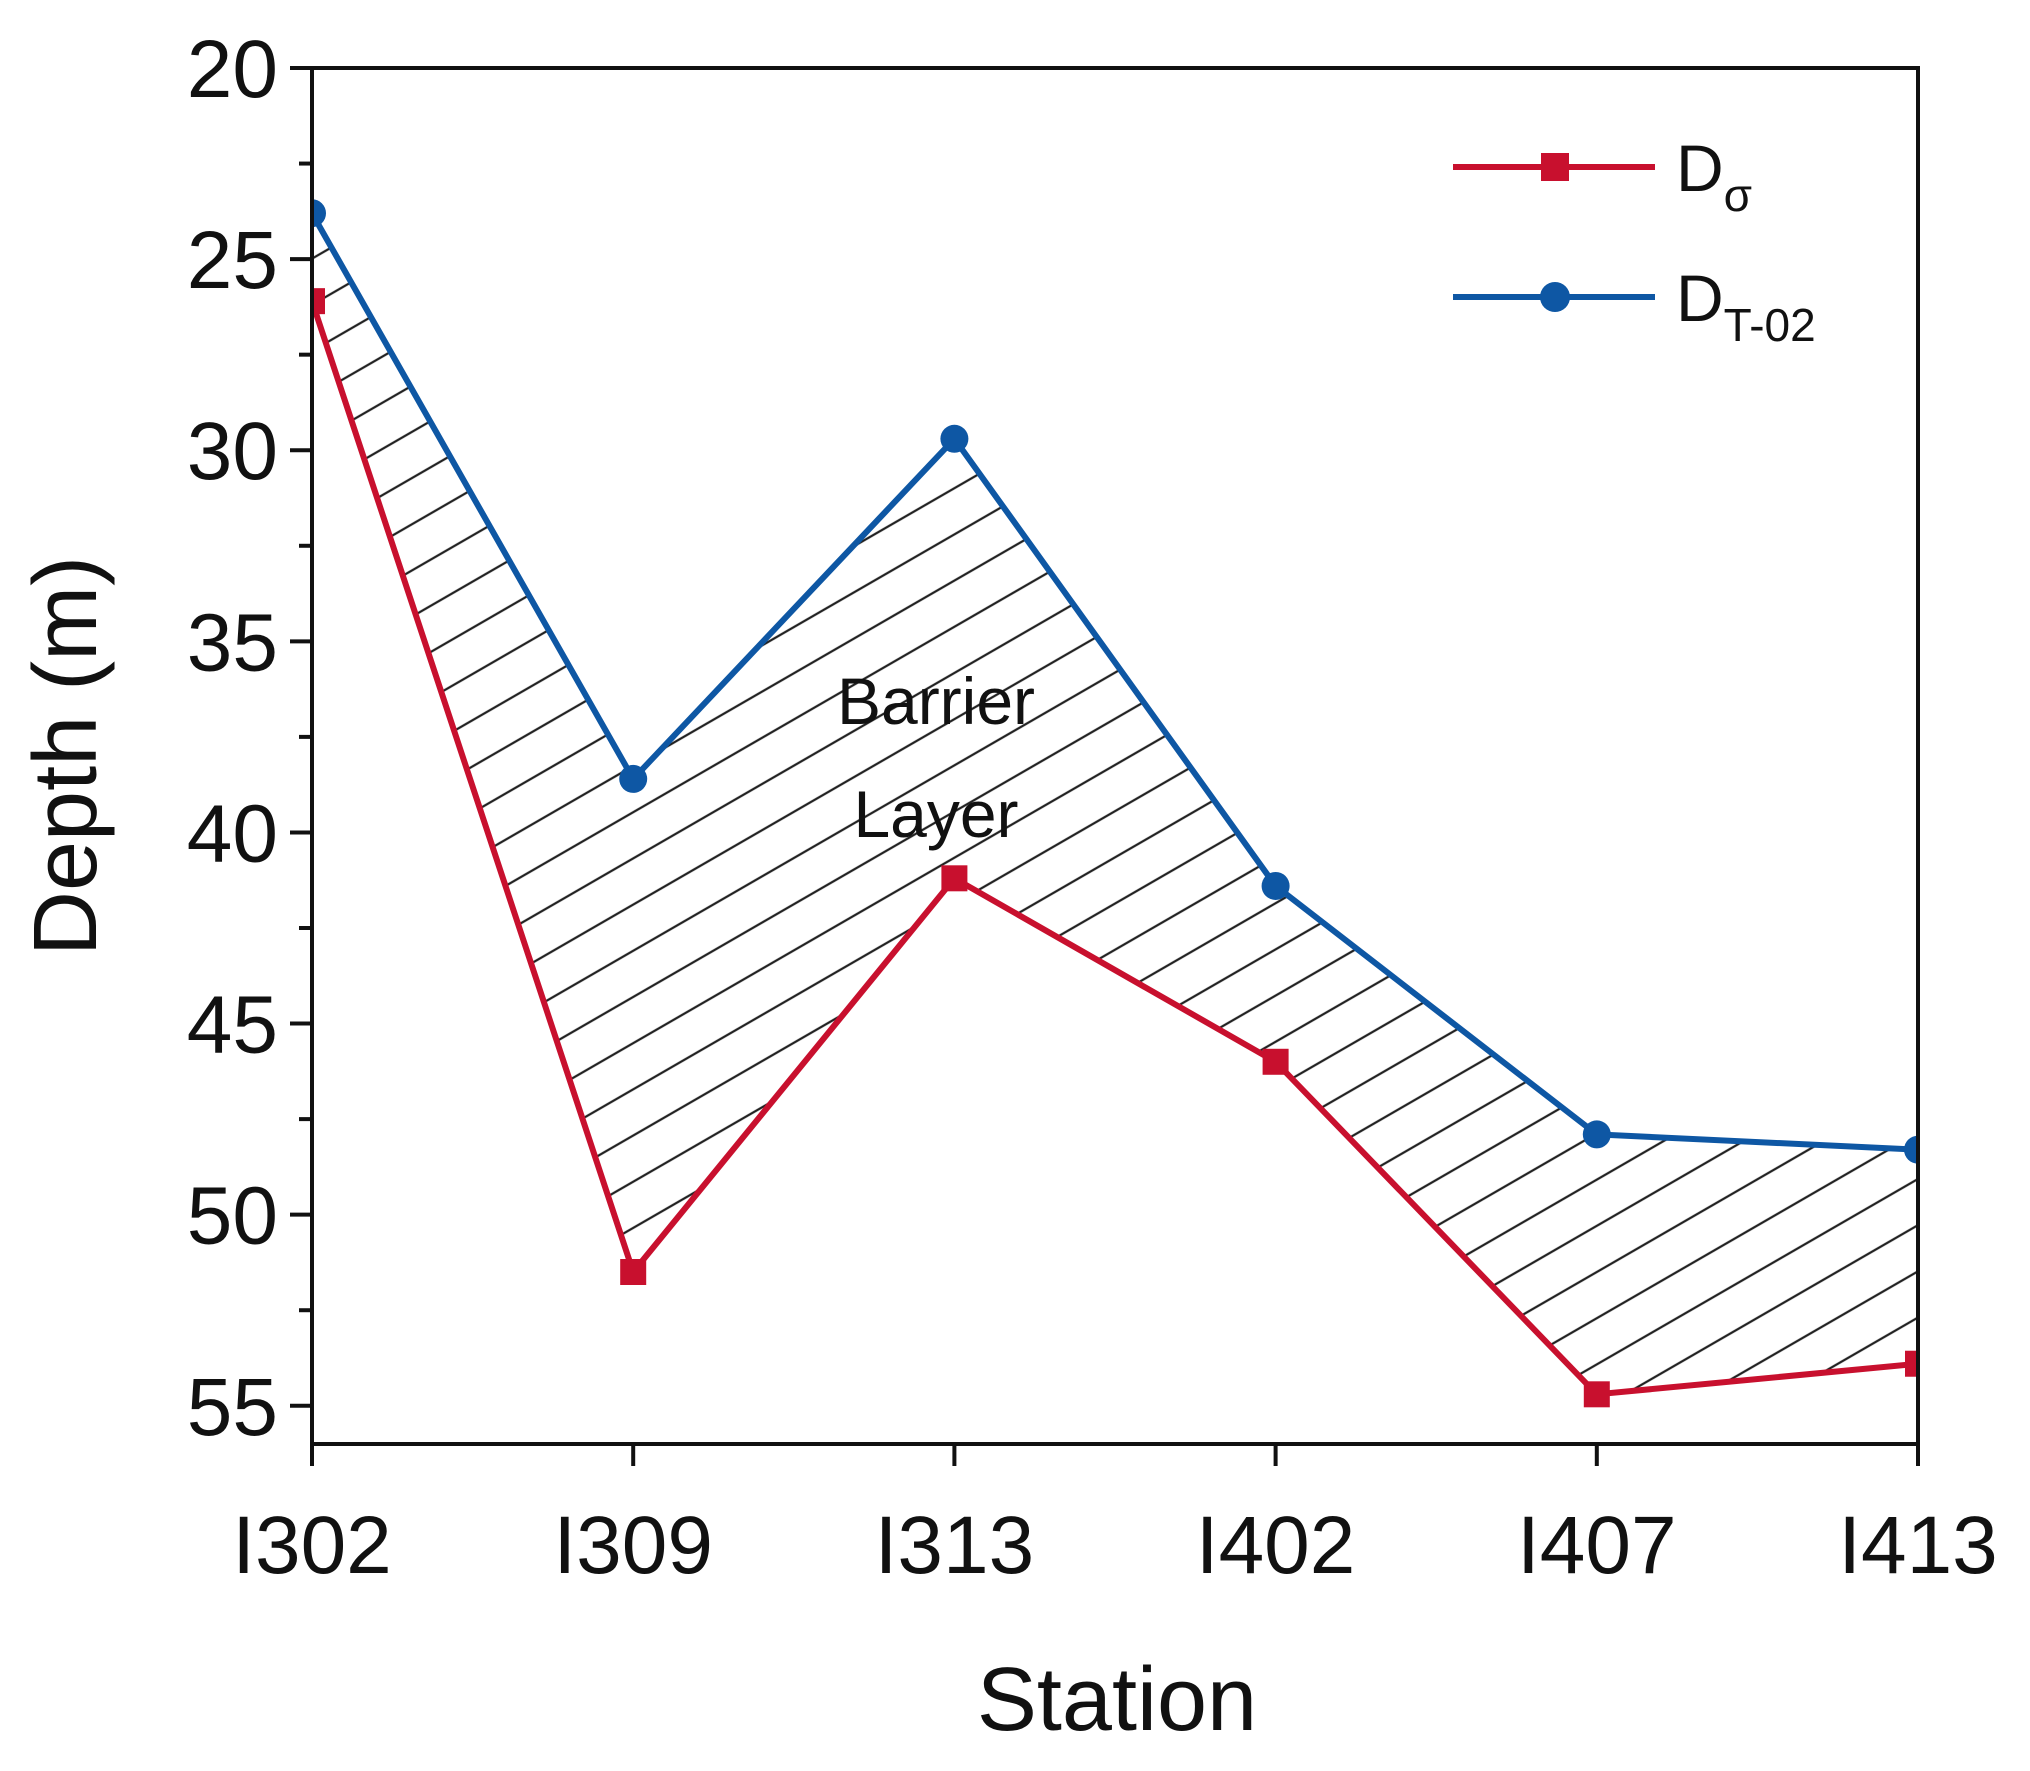  Describe the element at coordinates (232, 1025) in the screenshot. I see `y-tick-label: 45` at that location.